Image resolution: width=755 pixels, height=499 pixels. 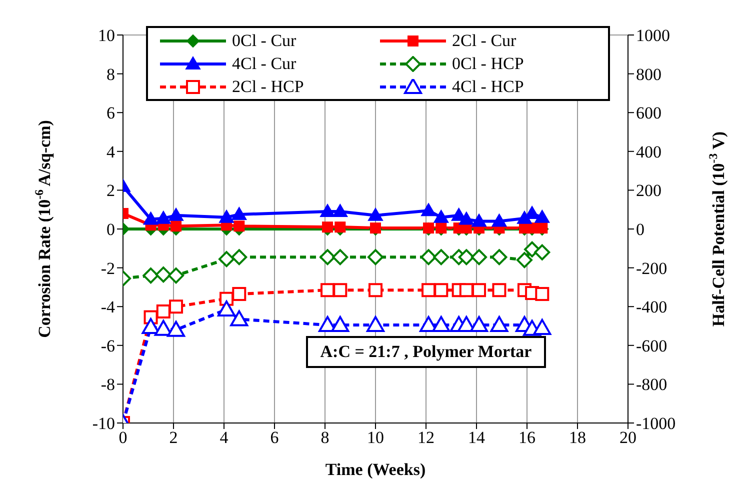 What do you see at coordinates (264, 40) in the screenshot?
I see `legend-label: 0Cl - Cur` at bounding box center [264, 40].